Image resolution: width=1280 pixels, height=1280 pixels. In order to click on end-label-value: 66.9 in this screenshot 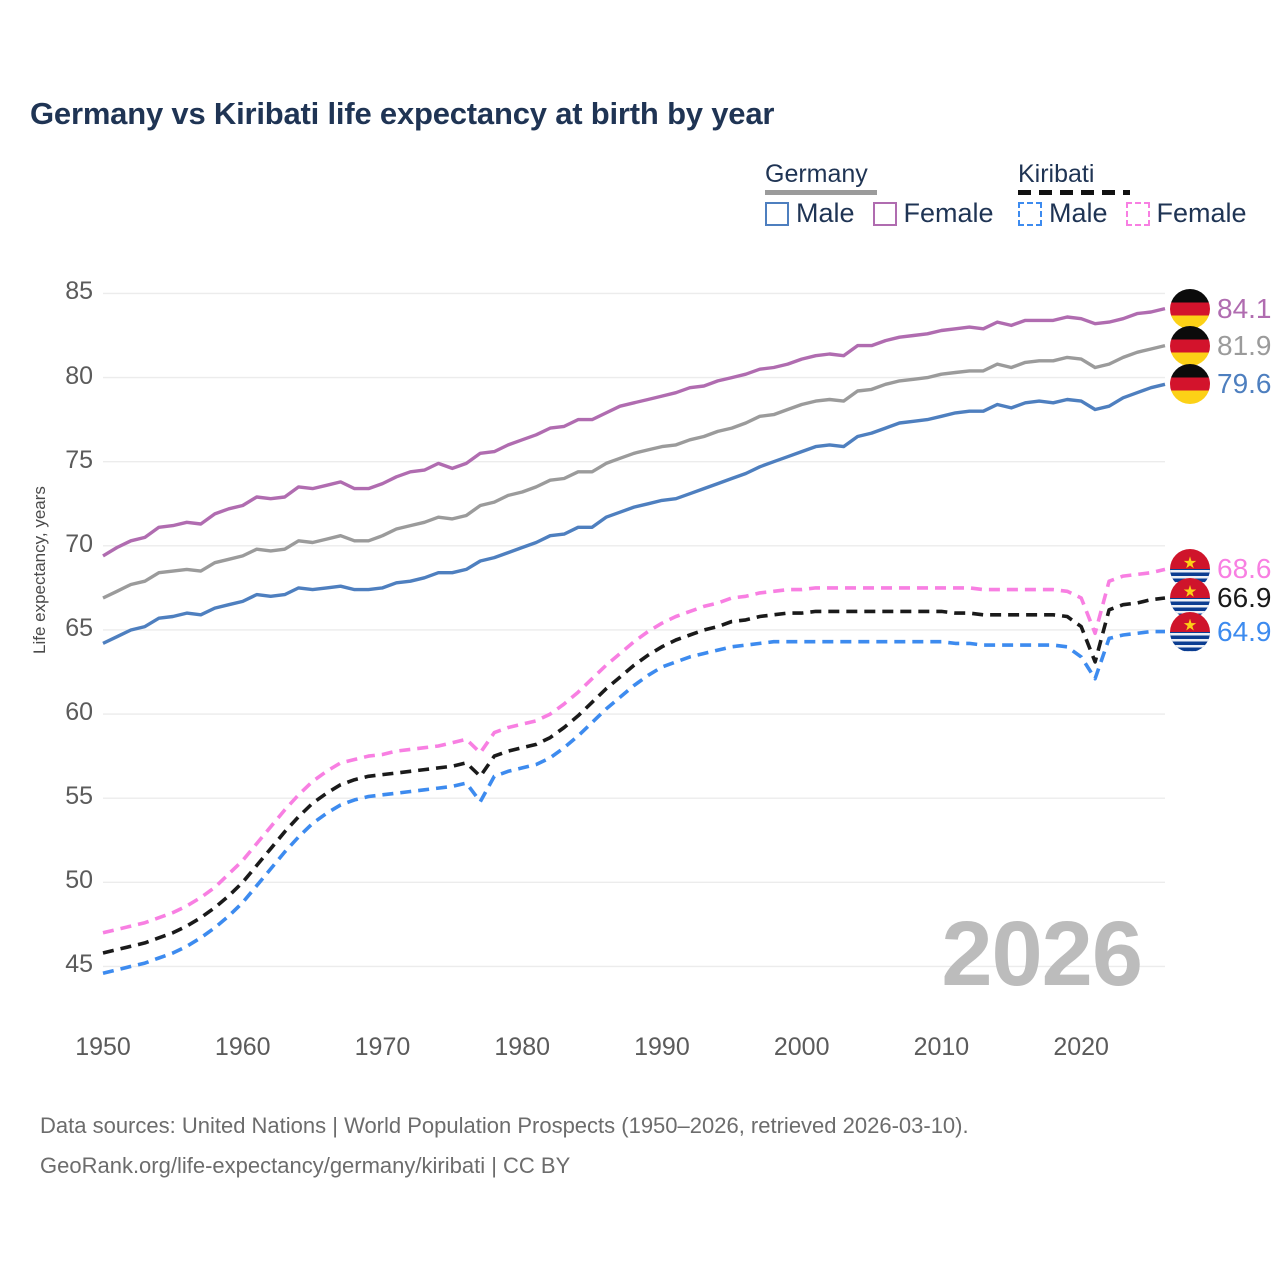, I will do `click(1244, 597)`.